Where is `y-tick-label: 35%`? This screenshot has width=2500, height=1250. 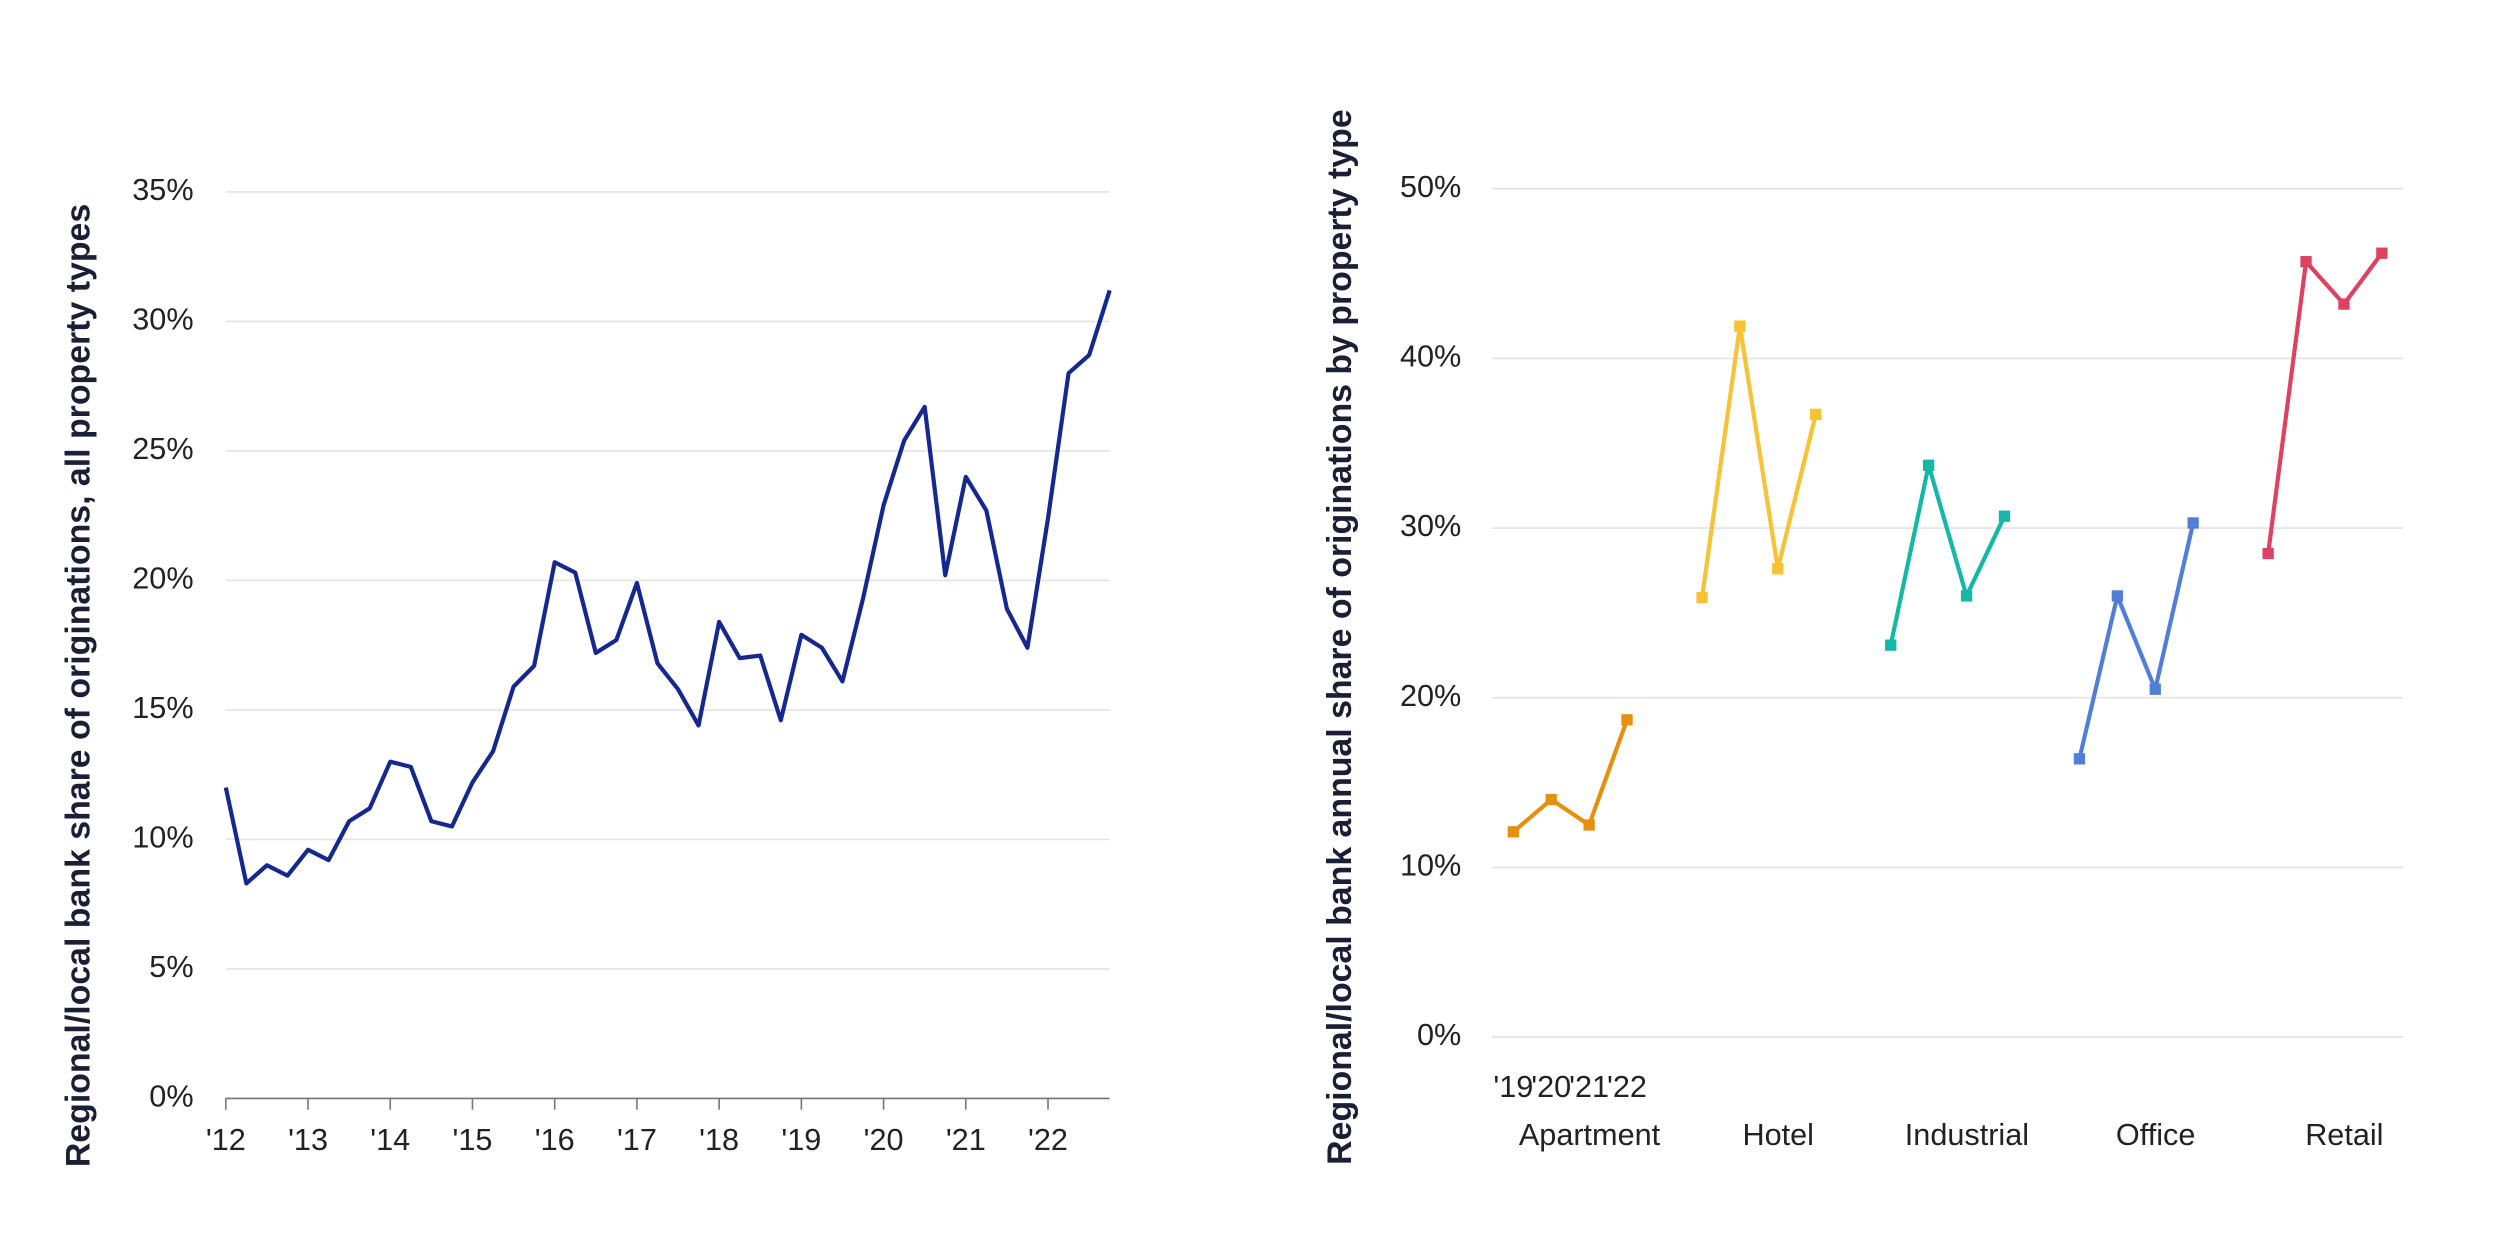
y-tick-label: 35% is located at coordinates (162, 190).